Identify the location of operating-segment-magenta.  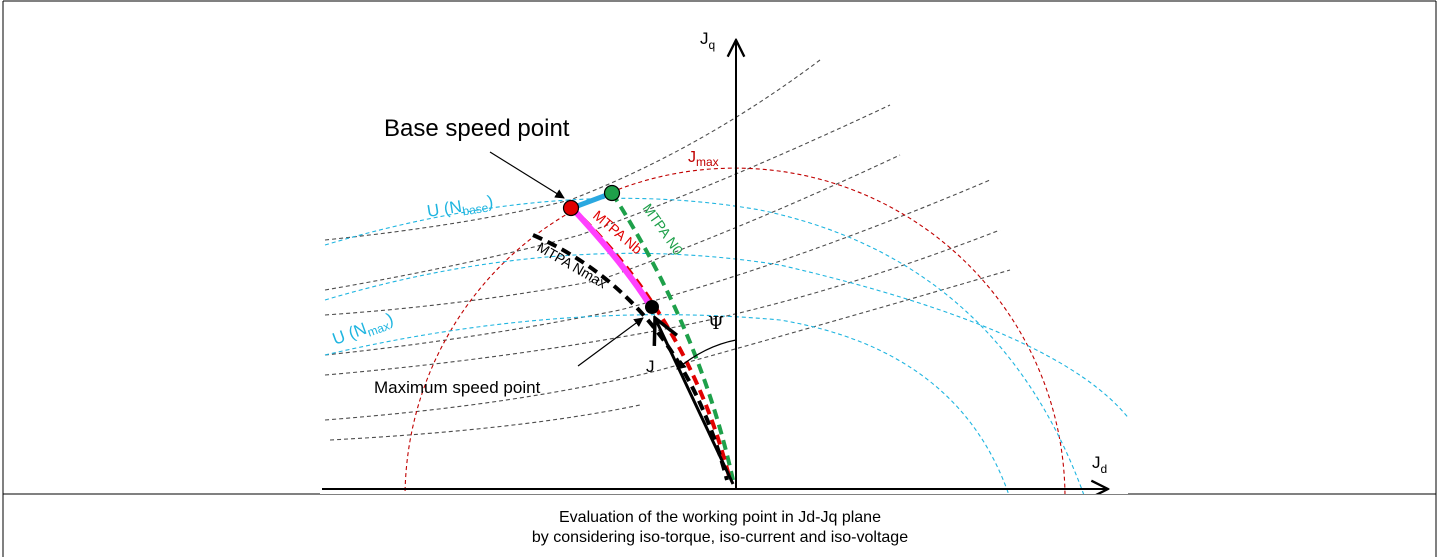
(611, 257).